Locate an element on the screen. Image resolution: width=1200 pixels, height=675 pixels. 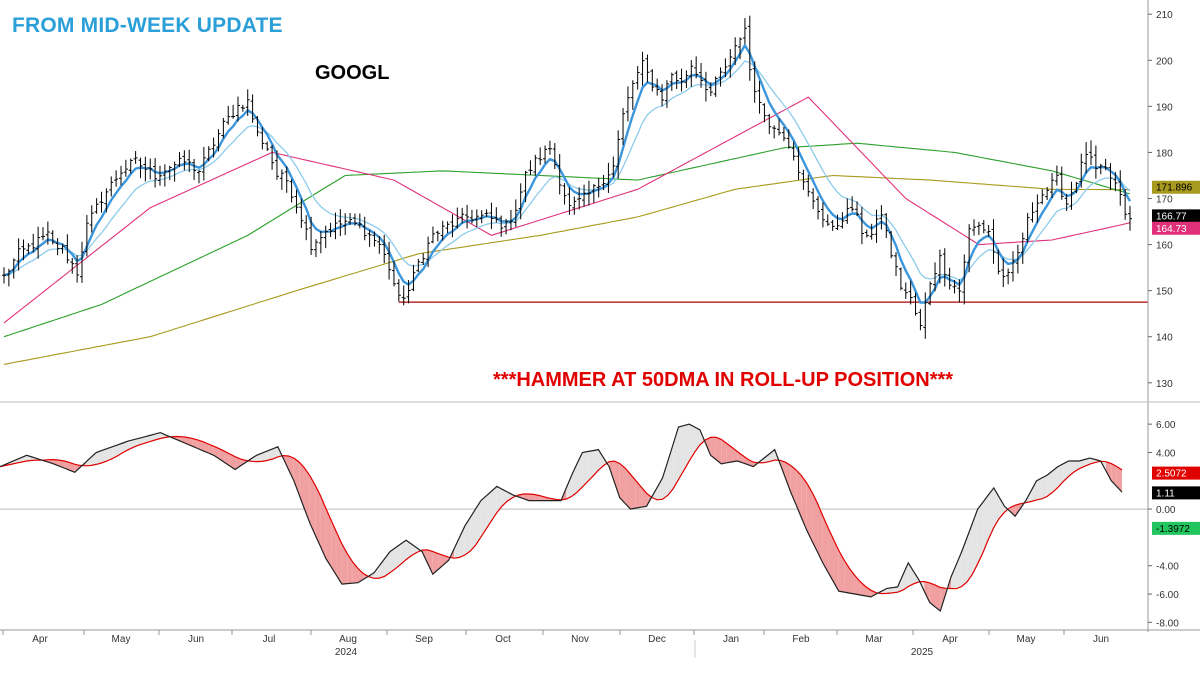
x-month-label: Jun is located at coordinates (196, 639).